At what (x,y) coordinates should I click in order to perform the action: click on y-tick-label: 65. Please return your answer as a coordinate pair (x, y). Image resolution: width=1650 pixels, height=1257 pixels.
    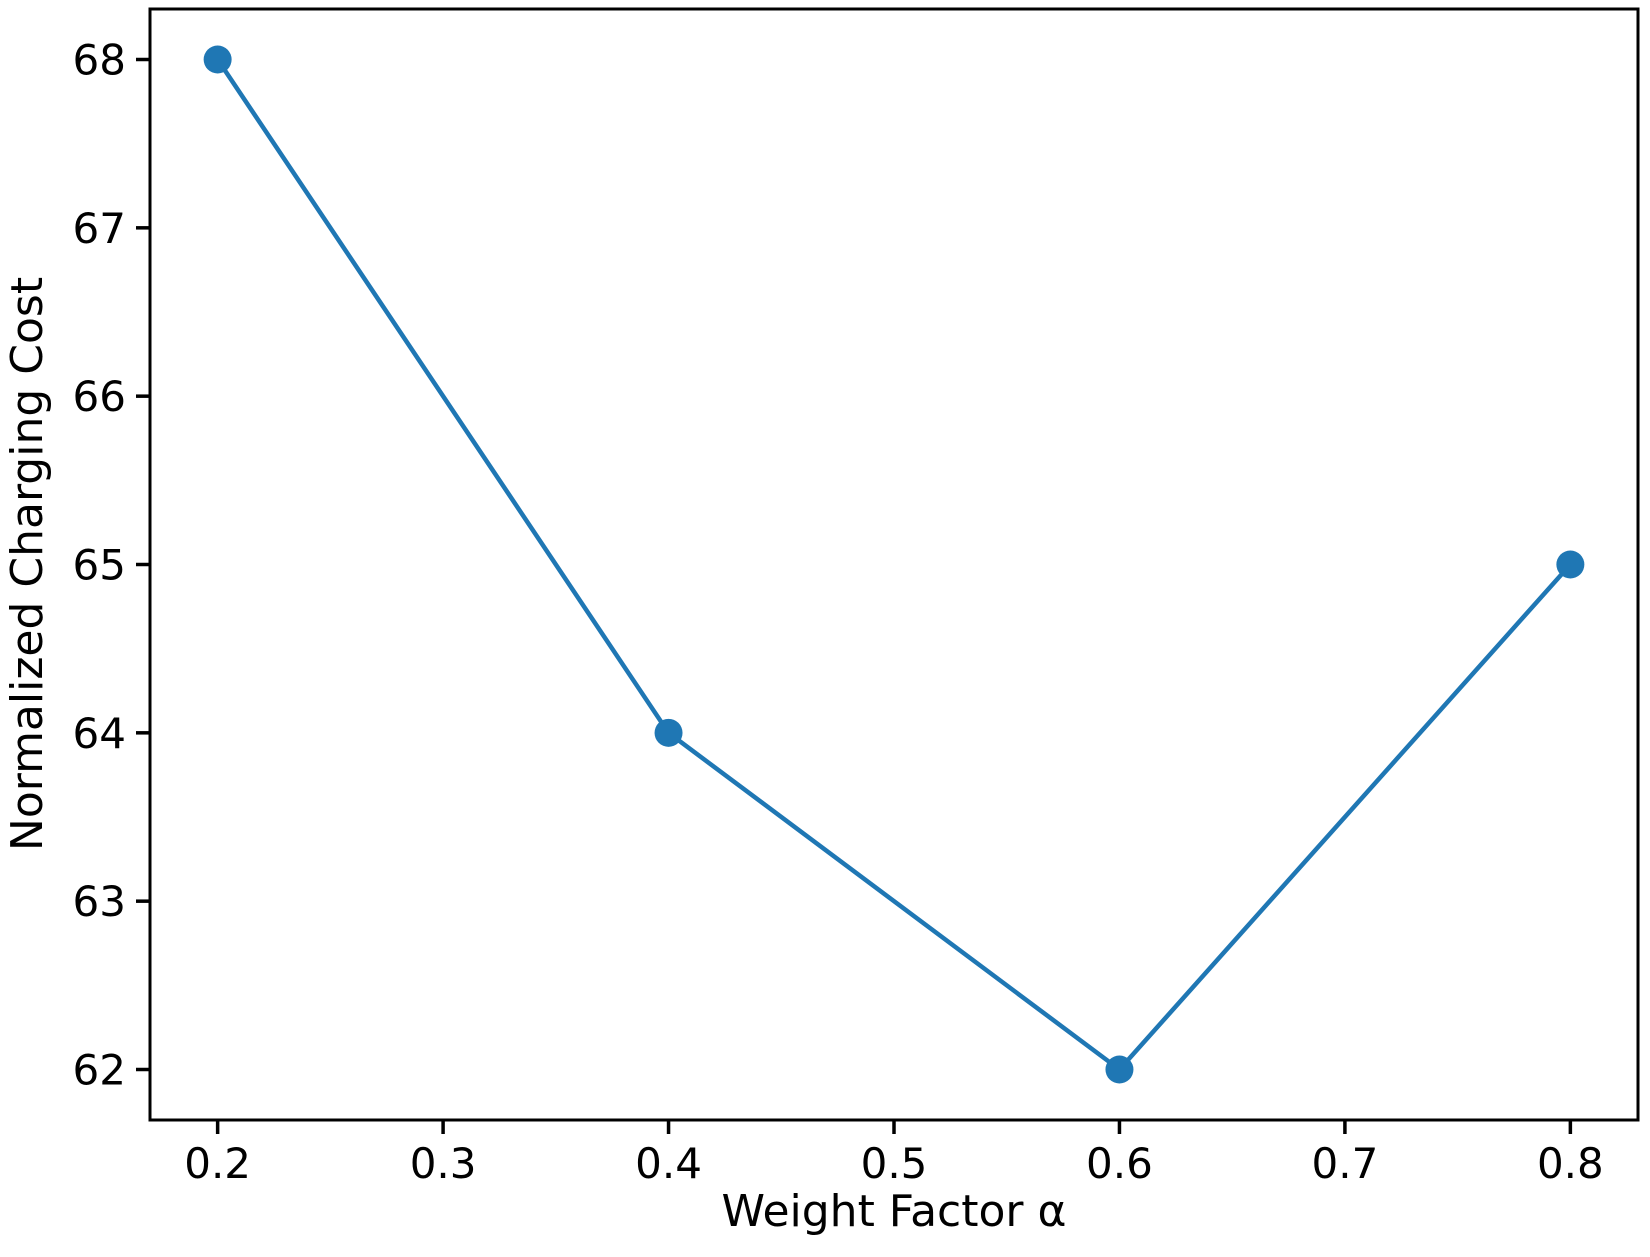
    Looking at the image, I should click on (99, 565).